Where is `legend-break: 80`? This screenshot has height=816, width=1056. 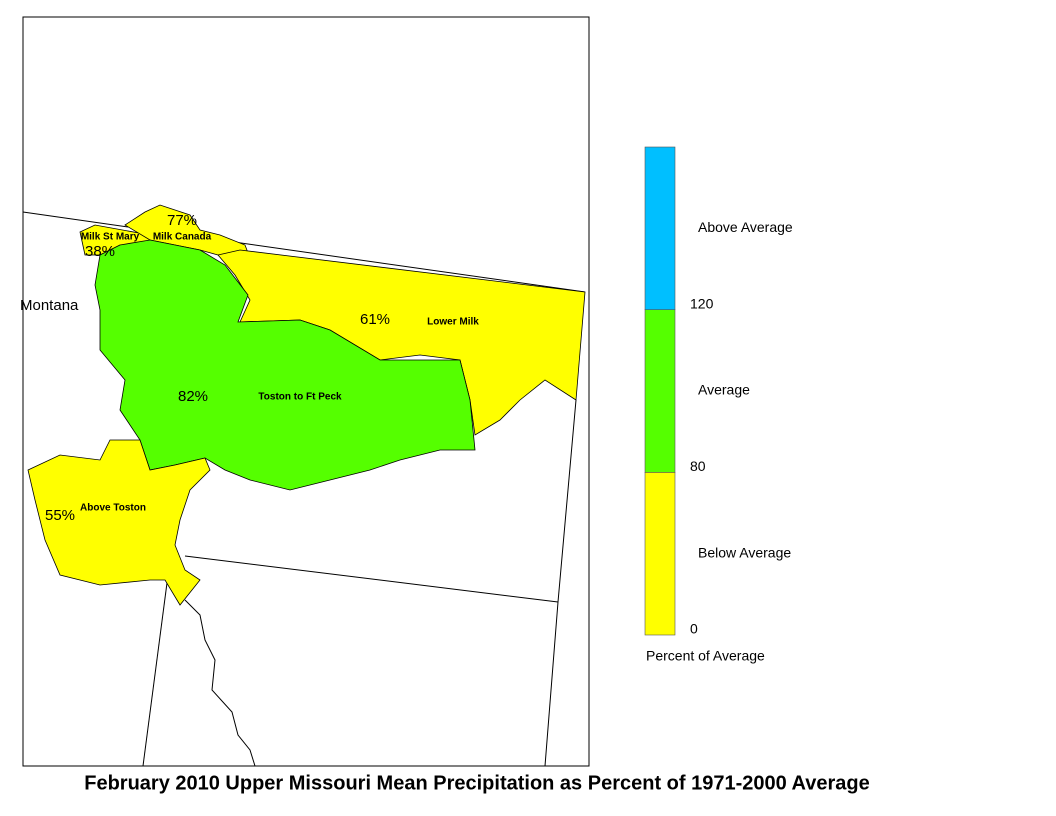 legend-break: 80 is located at coordinates (698, 466).